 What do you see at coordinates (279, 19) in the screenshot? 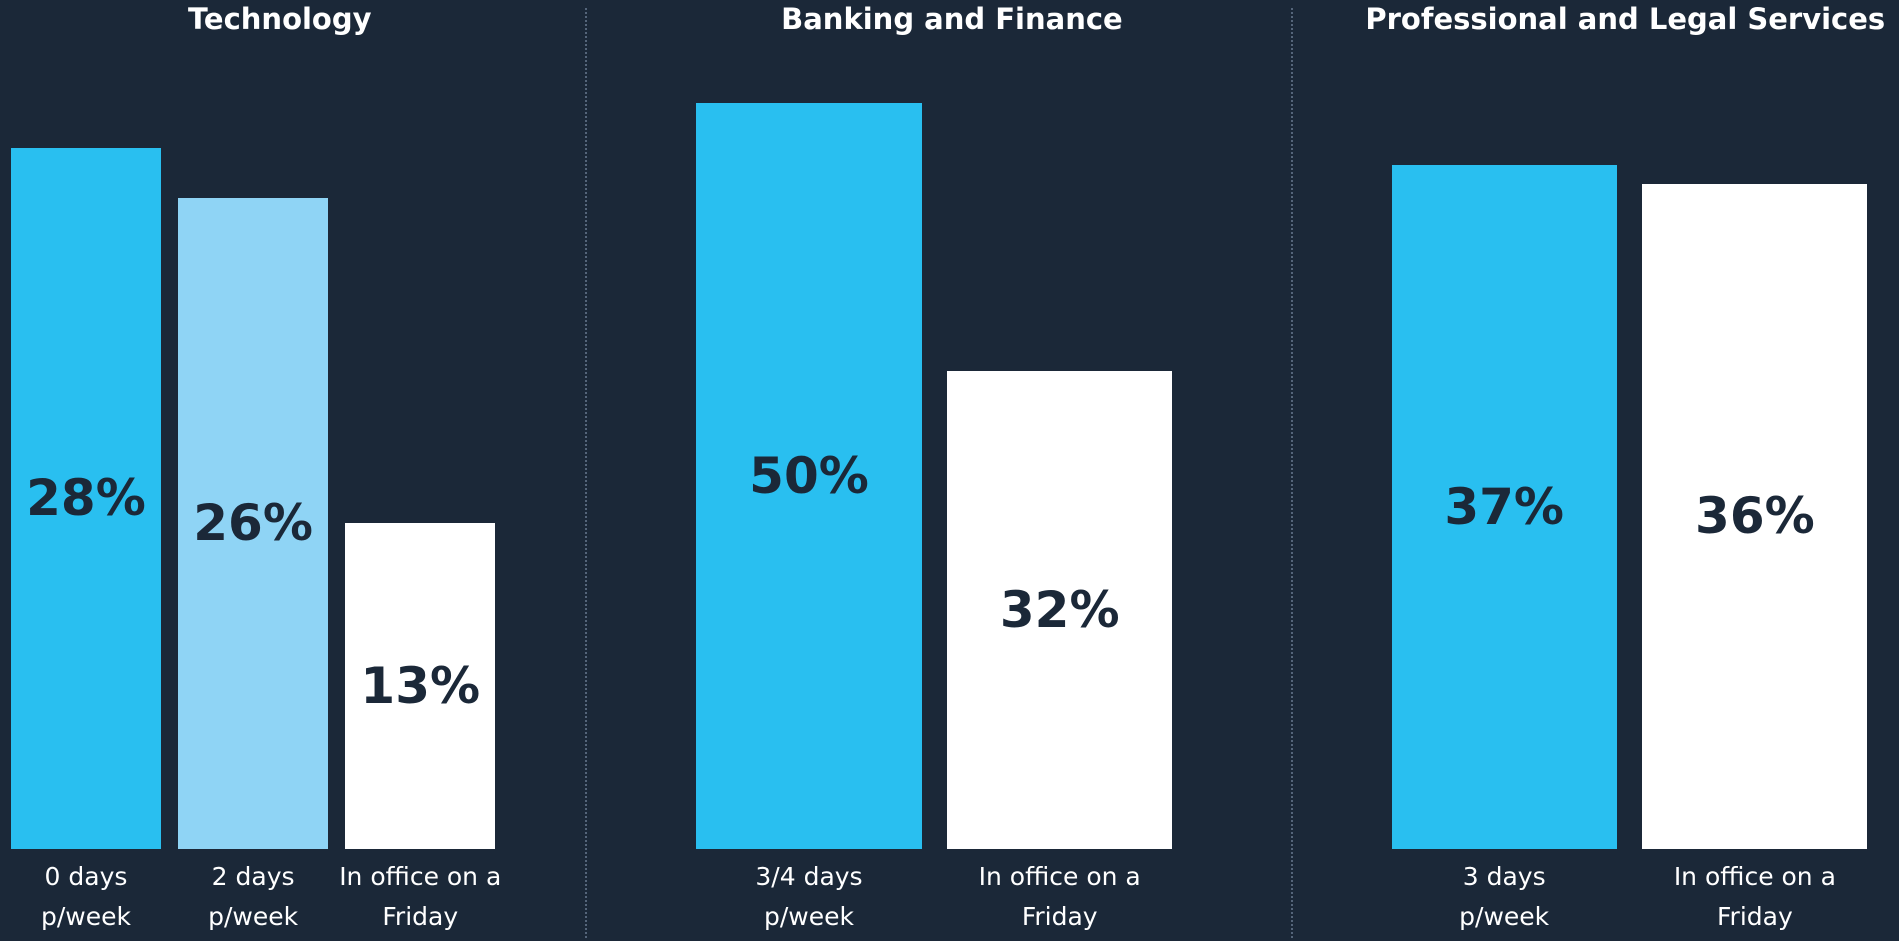
I see `panel-title: Technology` at bounding box center [279, 19].